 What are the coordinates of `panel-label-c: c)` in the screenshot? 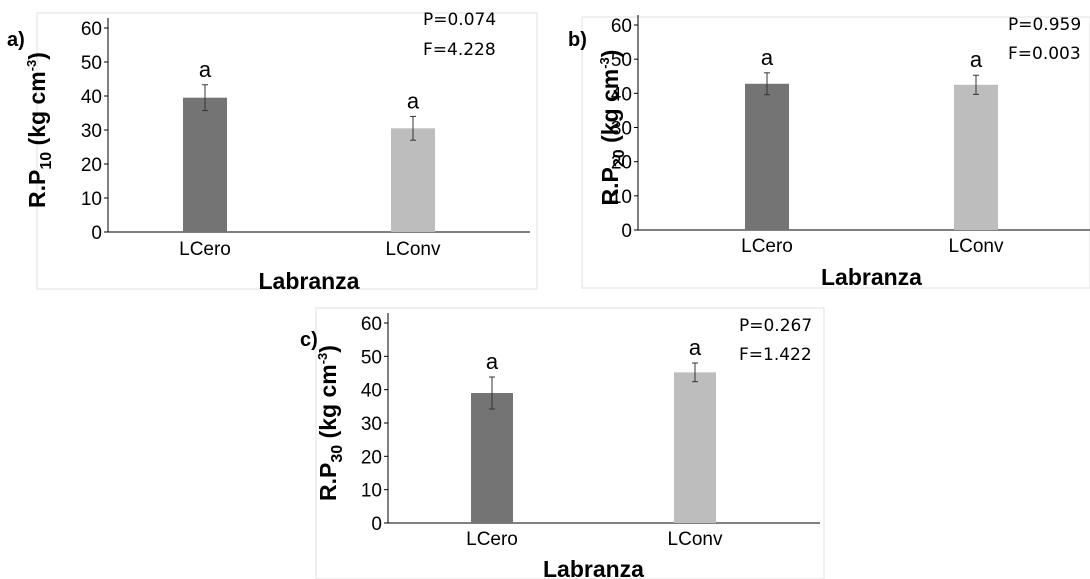 It's located at (309, 340).